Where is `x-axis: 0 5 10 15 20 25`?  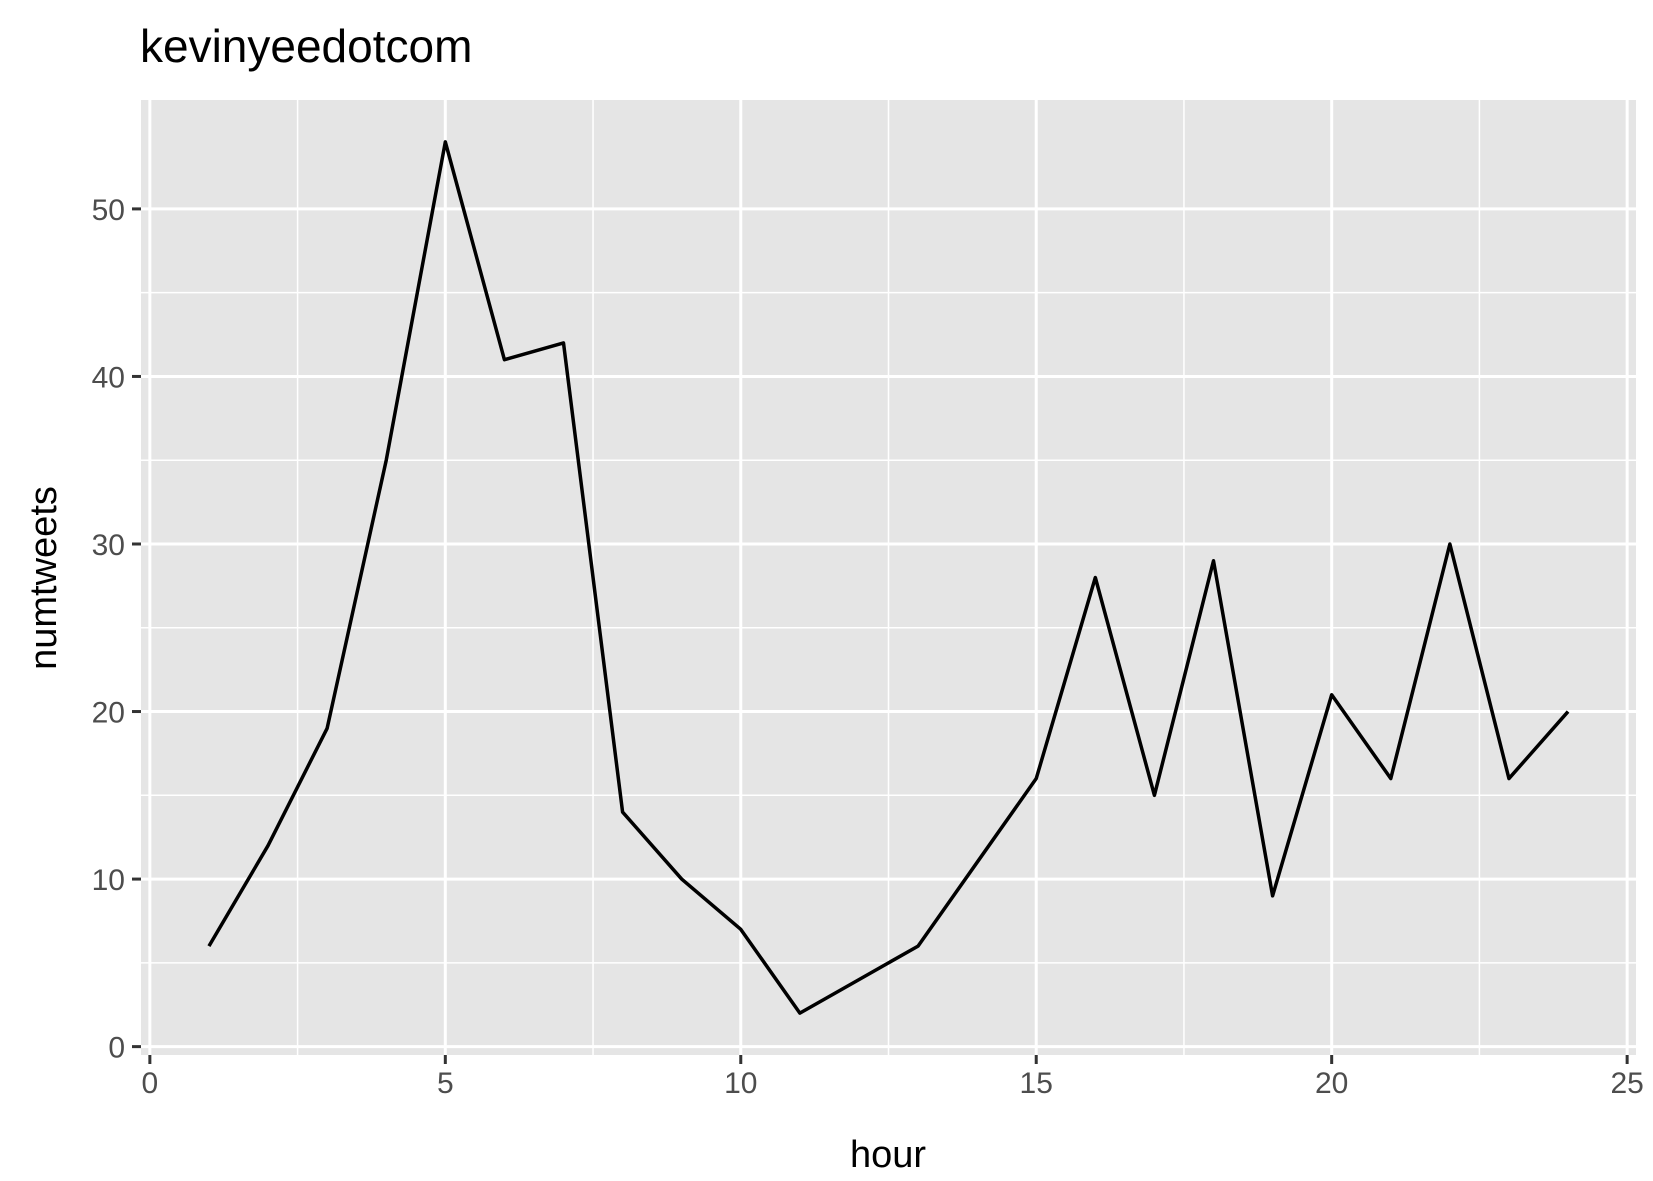
x-axis: 0 5 10 15 20 25 is located at coordinates (893, 1077).